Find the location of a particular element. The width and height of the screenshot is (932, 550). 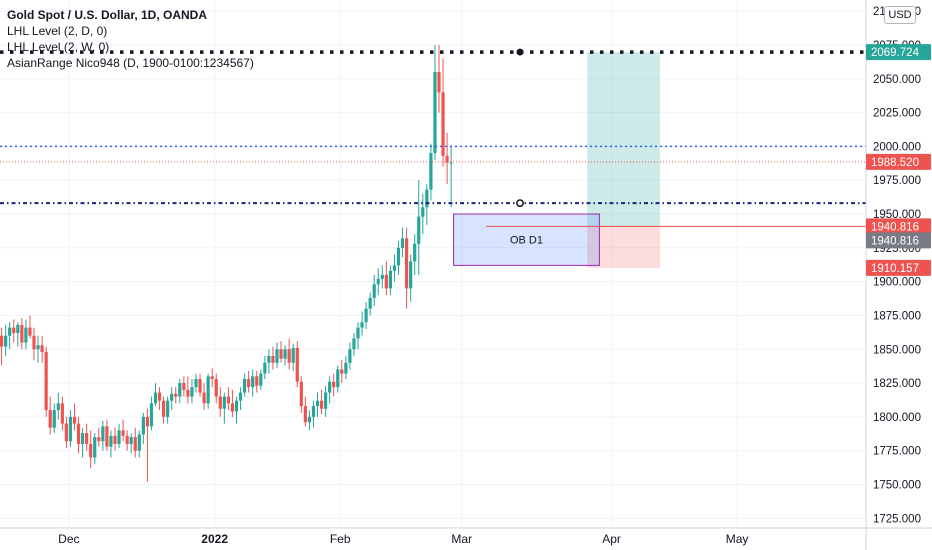

y-tick-label: 1825.000 is located at coordinates (897, 384).